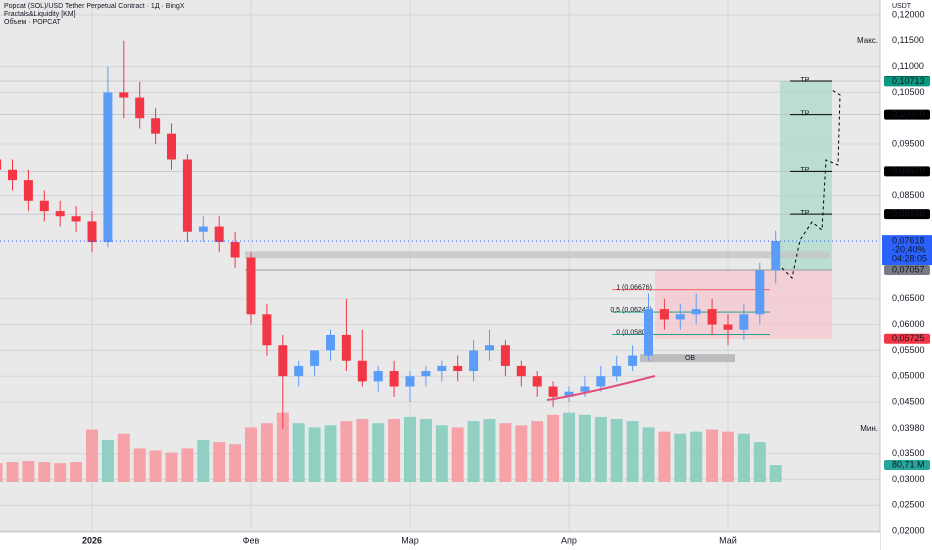 This screenshot has width=932, height=550. Describe the element at coordinates (908, 479) in the screenshot. I see `y-tick-label: 0,03000` at that location.